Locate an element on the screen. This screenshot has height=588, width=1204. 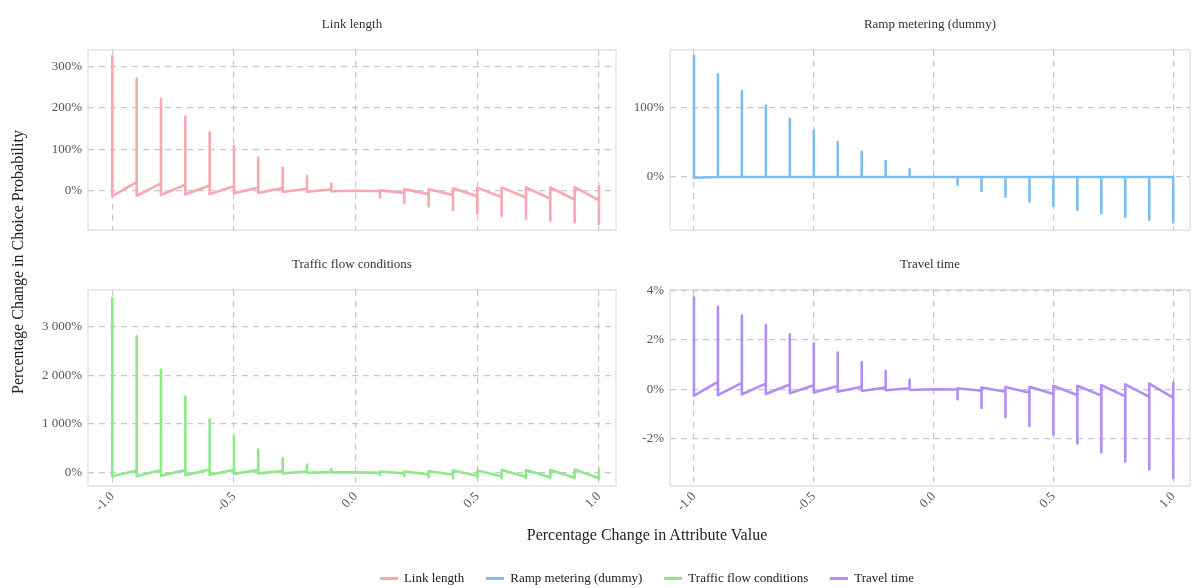
y-tick-label: 4% is located at coordinates (655, 290).